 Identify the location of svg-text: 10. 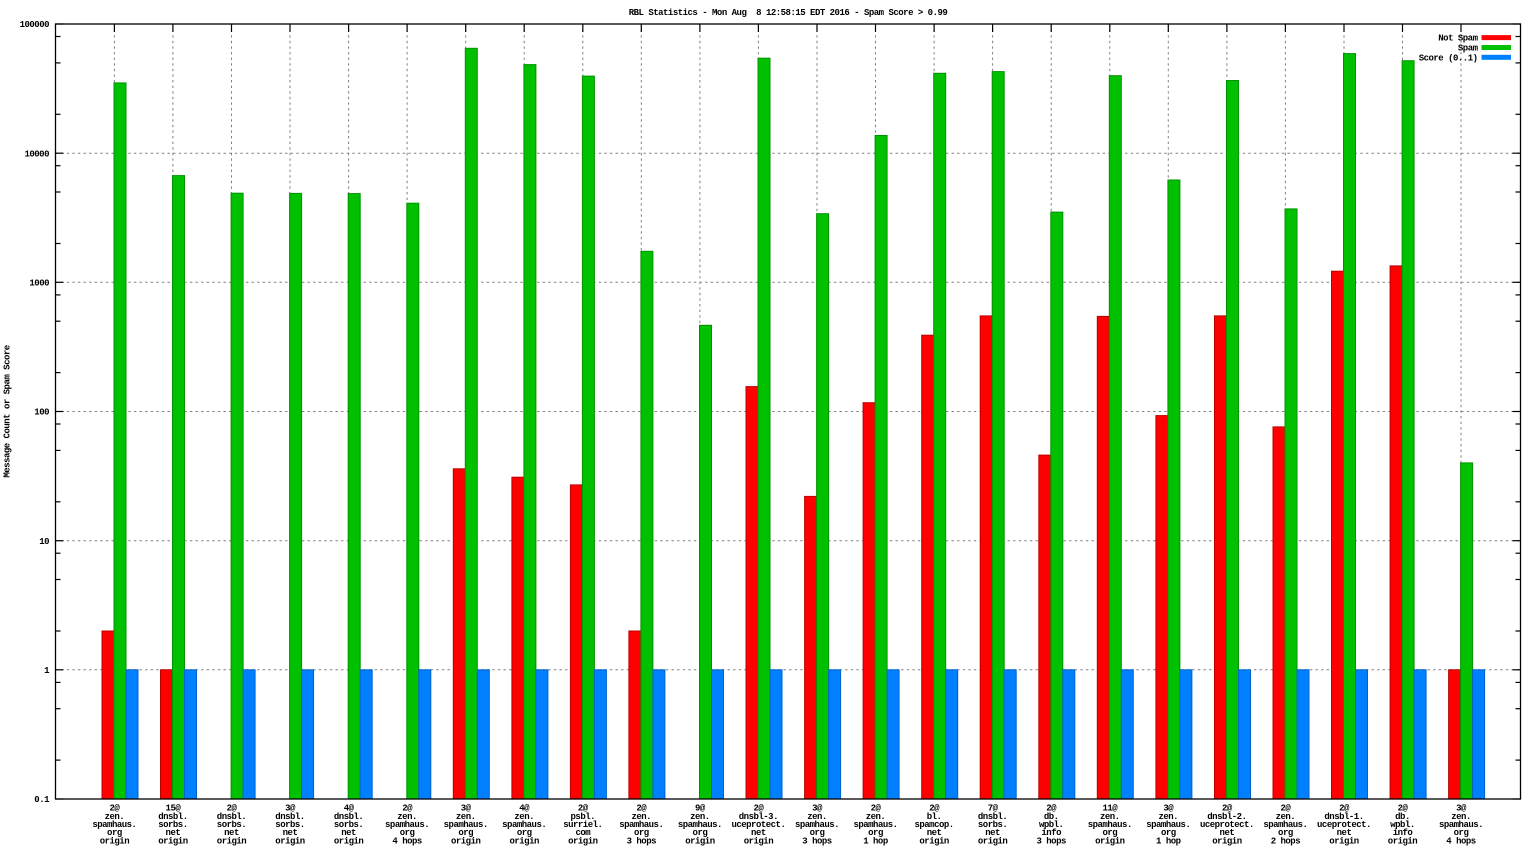
(44, 542).